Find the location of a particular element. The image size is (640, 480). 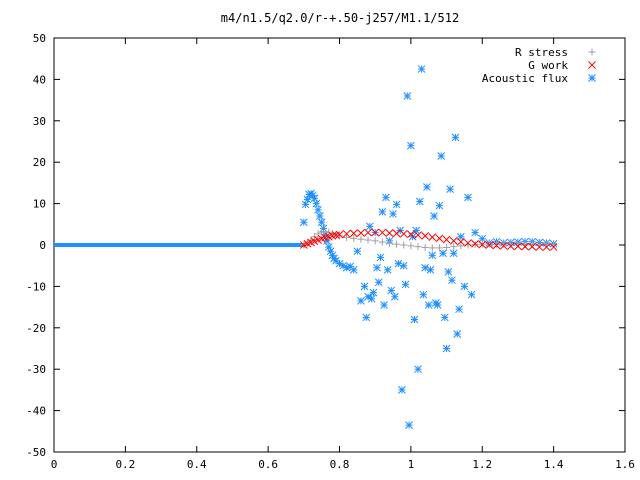

x-tick-label: 0.4 is located at coordinates (197, 464).